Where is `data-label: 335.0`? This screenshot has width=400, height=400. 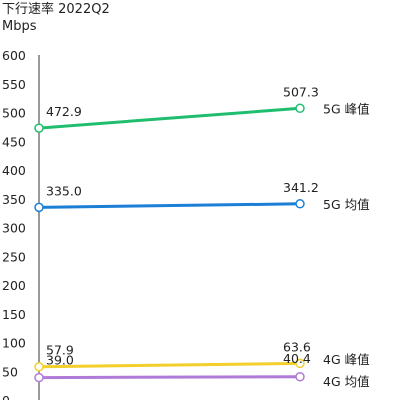 data-label: 335.0 is located at coordinates (64, 190).